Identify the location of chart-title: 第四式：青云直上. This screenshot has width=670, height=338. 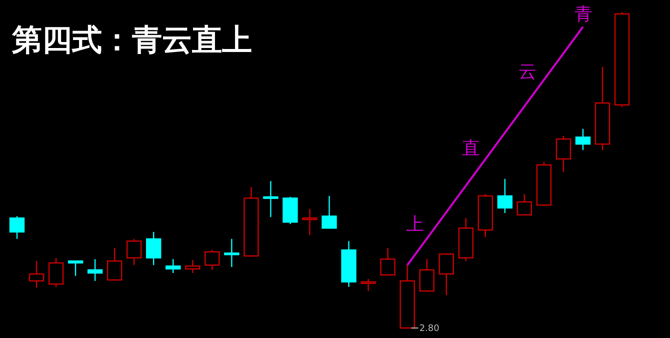
(131, 40).